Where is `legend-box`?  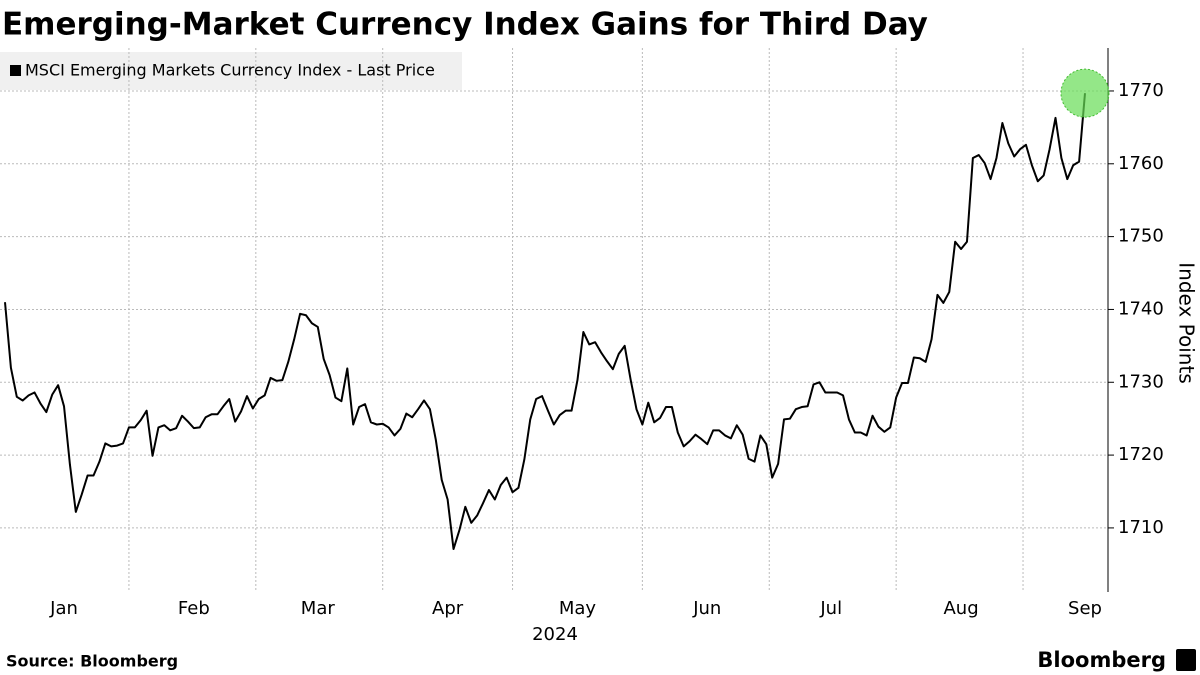 legend-box is located at coordinates (231, 71).